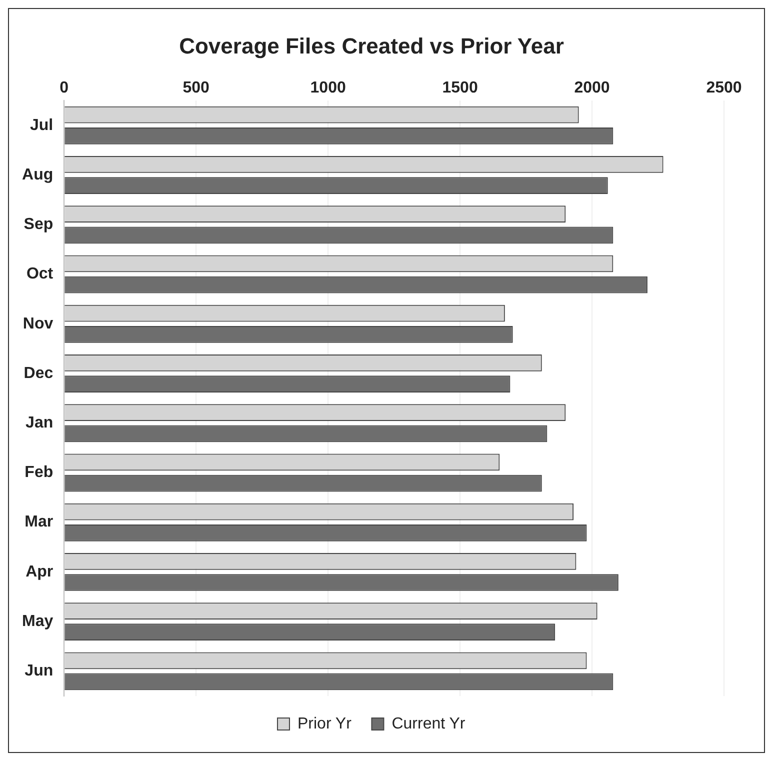 The height and width of the screenshot is (765, 777). What do you see at coordinates (328, 87) in the screenshot?
I see `x-tick-label: 1000` at bounding box center [328, 87].